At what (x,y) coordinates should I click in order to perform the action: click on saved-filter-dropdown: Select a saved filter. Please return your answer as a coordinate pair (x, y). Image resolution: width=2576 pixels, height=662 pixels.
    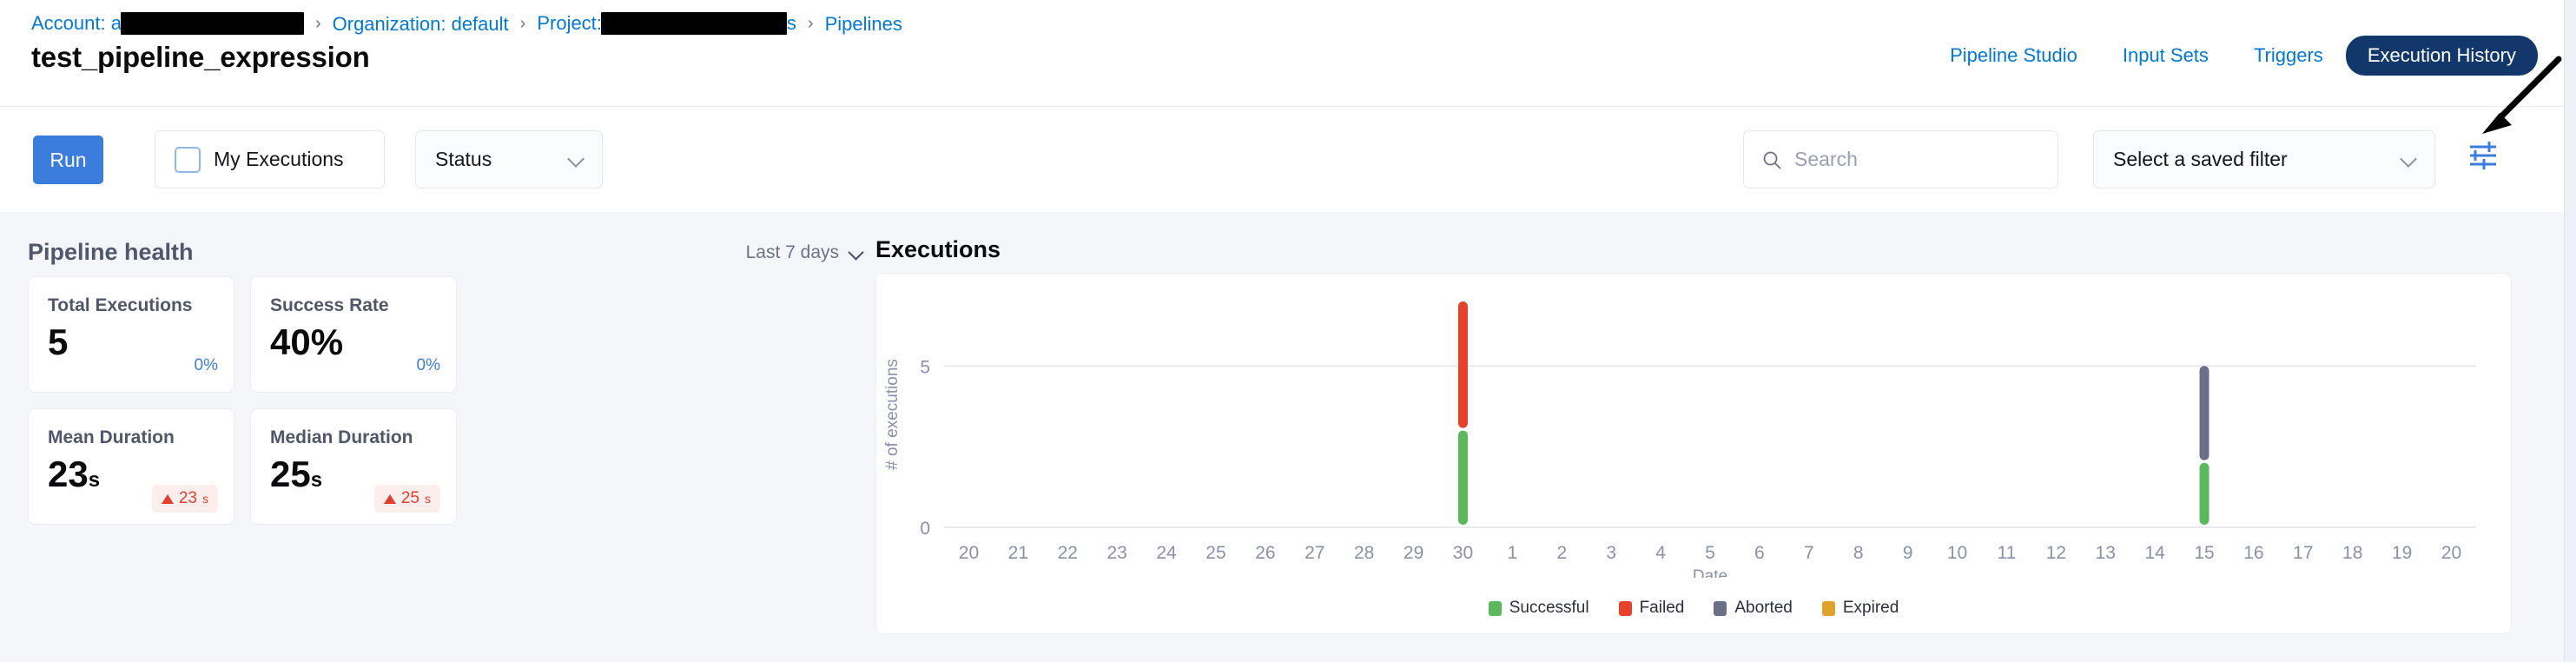
    Looking at the image, I should click on (2264, 159).